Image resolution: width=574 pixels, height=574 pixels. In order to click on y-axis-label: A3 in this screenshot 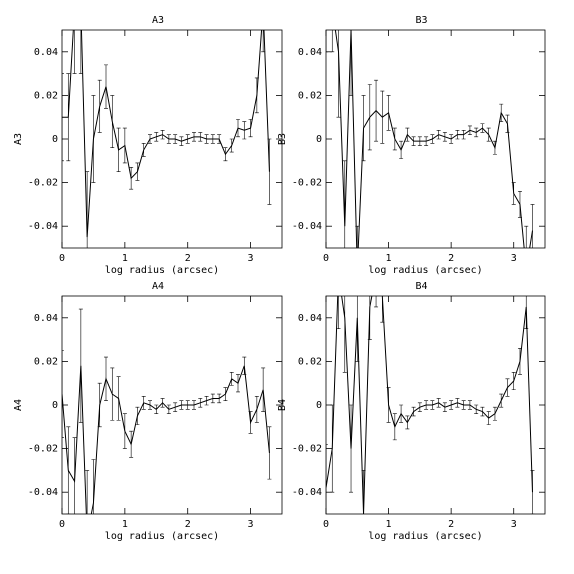, I will do `click(18, 139)`.